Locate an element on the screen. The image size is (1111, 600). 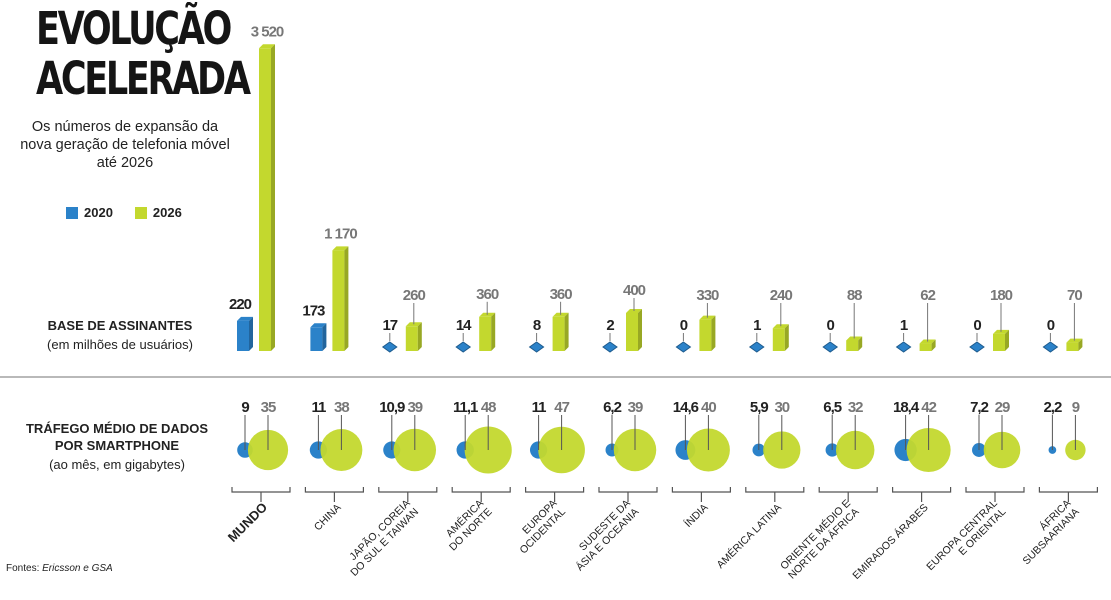
bar-2020-value-10: 0 is located at coordinates (977, 325).